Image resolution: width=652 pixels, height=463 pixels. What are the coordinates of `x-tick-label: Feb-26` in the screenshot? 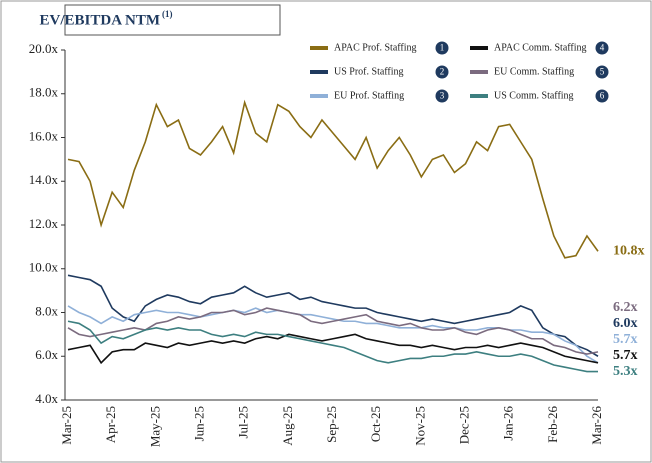 It's located at (552, 424).